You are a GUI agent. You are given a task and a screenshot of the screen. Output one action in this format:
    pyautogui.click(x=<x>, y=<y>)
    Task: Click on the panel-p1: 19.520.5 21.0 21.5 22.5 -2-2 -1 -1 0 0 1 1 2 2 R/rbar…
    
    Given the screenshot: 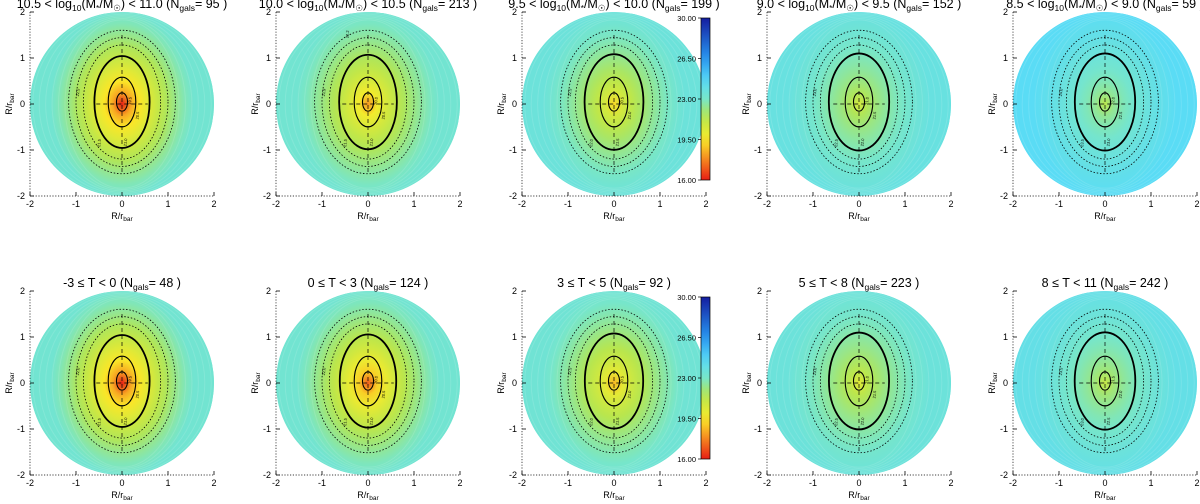 What is the action you would take?
    pyautogui.click(x=115, y=111)
    